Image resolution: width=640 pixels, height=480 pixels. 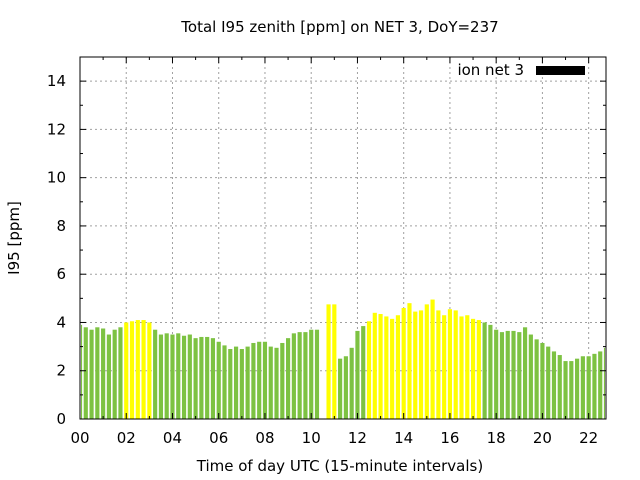 What do you see at coordinates (264, 438) in the screenshot?
I see `x-tick-label: 08` at bounding box center [264, 438].